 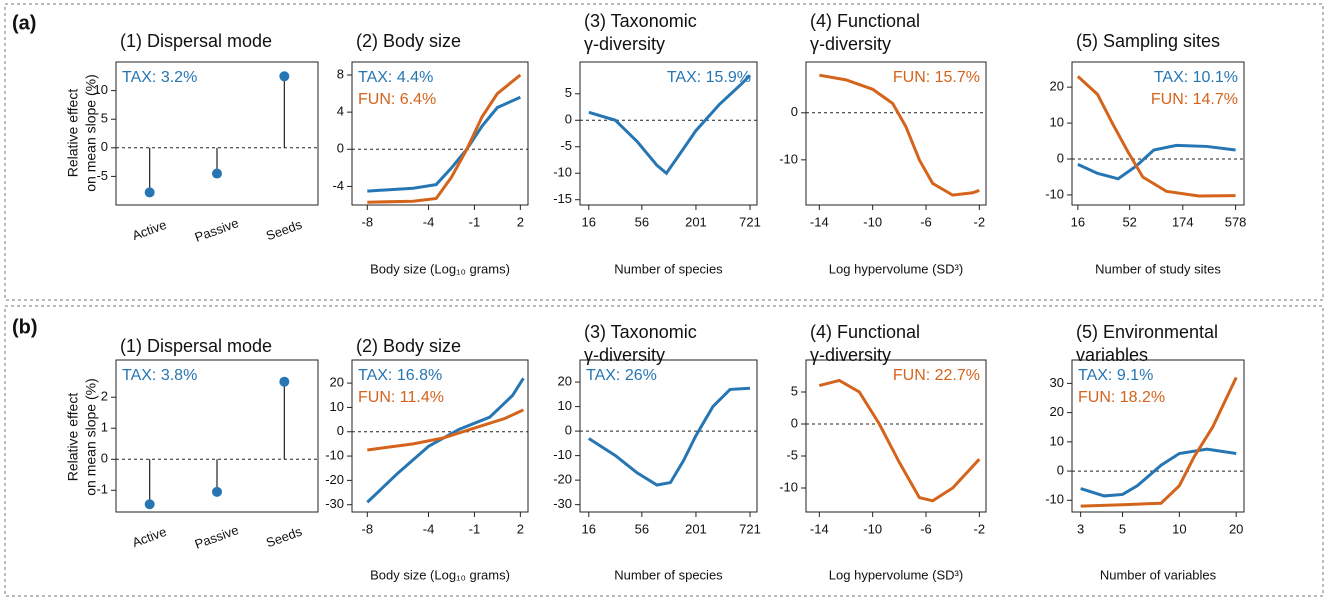 What do you see at coordinates (159, 77) in the screenshot?
I see `annotation: TAX: 3.2%` at bounding box center [159, 77].